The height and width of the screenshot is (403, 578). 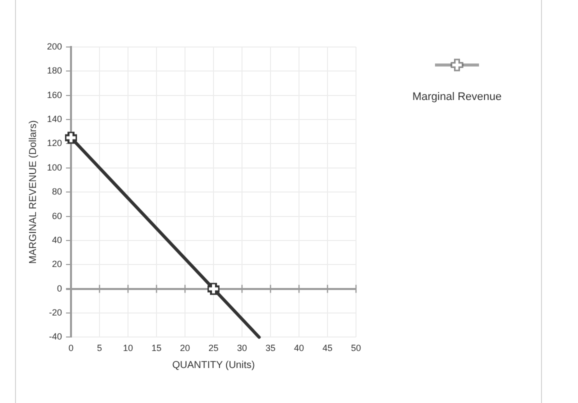 What do you see at coordinates (213, 365) in the screenshot?
I see `x-axis-title: QUANTITY (Units)` at bounding box center [213, 365].